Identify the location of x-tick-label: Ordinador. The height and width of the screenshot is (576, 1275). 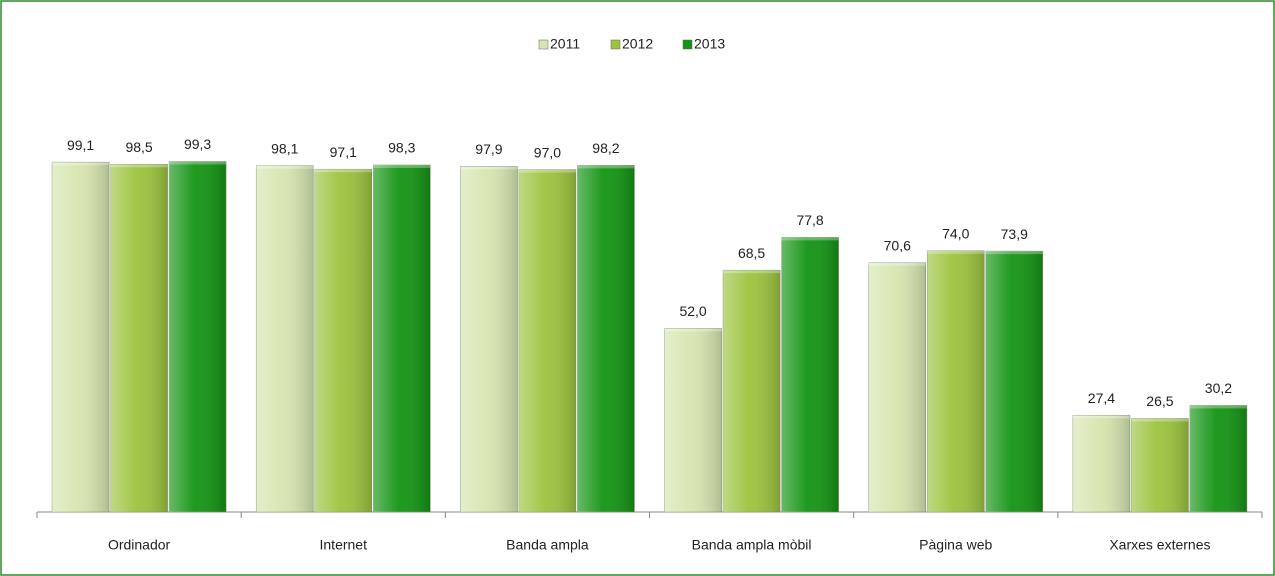
(139, 545).